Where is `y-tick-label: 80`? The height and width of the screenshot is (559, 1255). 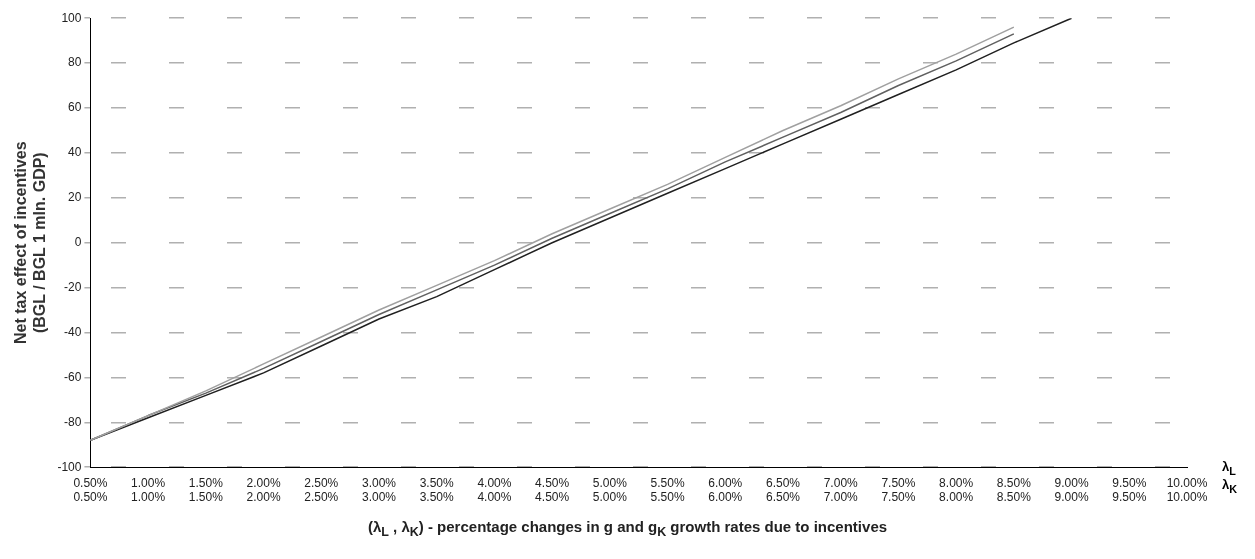
y-tick-label: 80 is located at coordinates (75, 62).